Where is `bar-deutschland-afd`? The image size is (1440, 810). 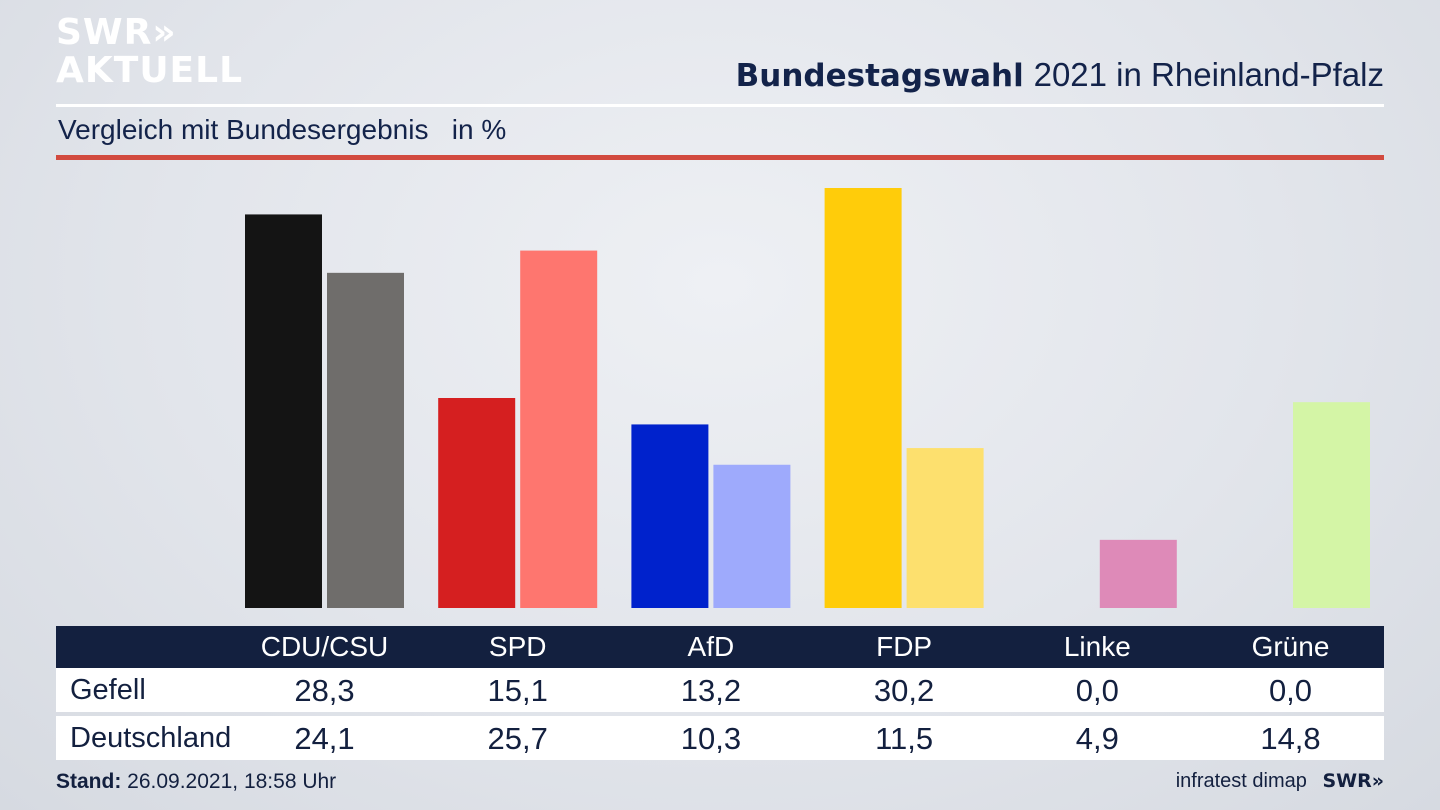
bar-deutschland-afd is located at coordinates (752, 536).